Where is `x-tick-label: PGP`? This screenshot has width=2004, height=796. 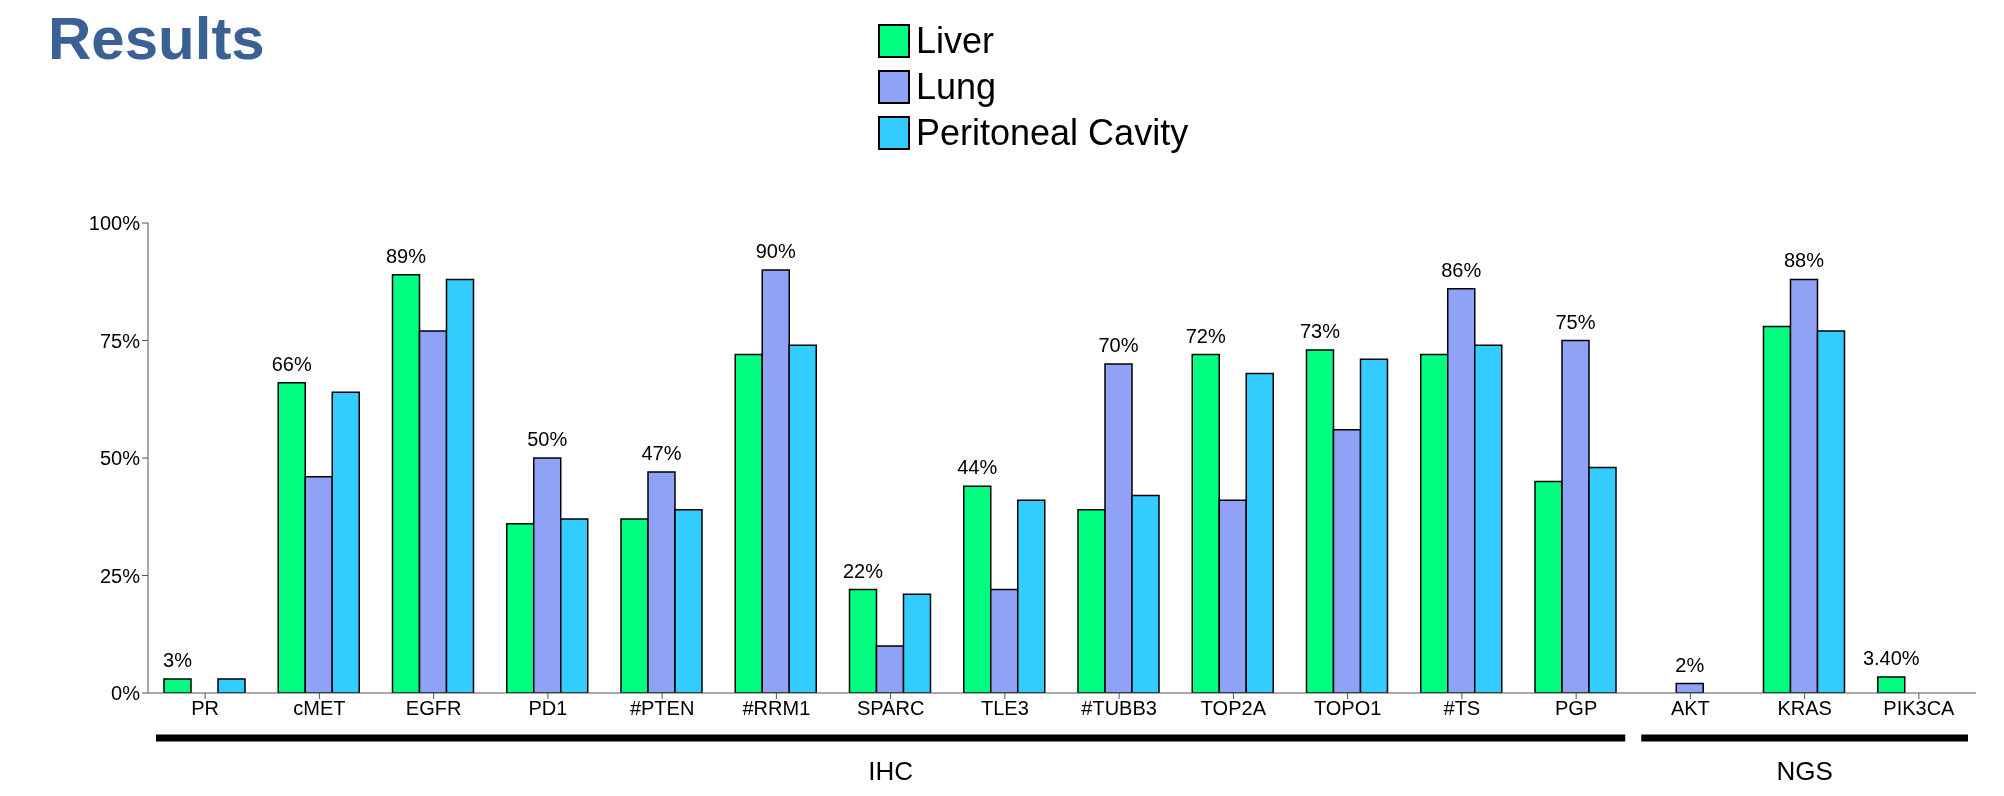 x-tick-label: PGP is located at coordinates (1576, 708).